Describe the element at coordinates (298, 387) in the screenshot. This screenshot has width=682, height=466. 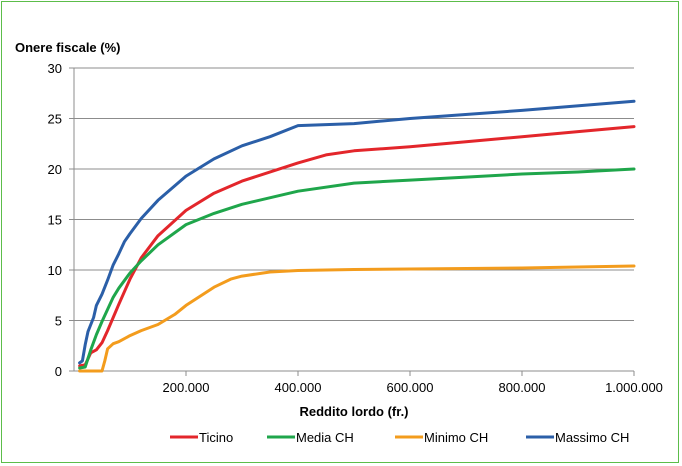
I see `x-tick-label: 400.000` at that location.